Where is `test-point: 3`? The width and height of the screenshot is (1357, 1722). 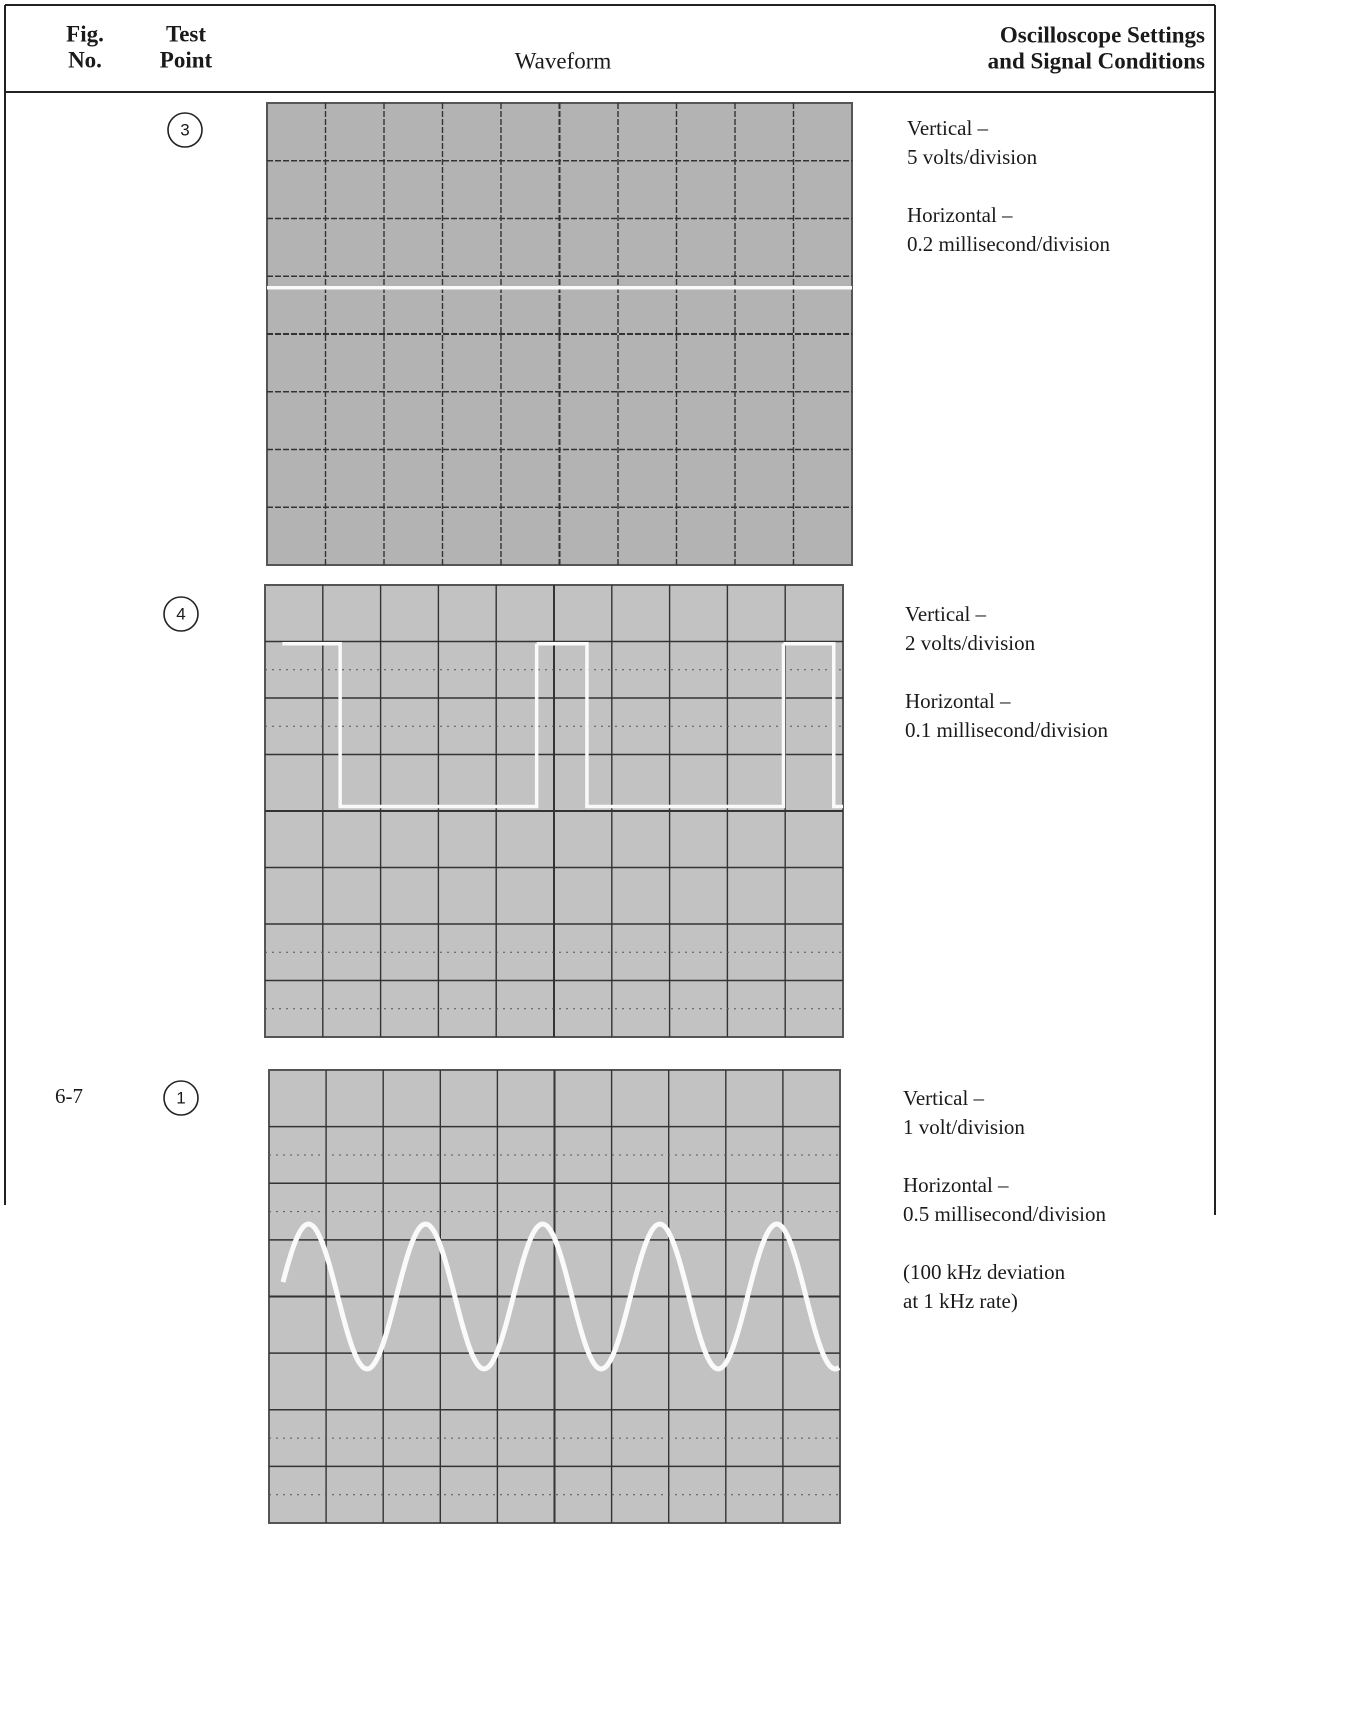 test-point: 3 is located at coordinates (184, 129).